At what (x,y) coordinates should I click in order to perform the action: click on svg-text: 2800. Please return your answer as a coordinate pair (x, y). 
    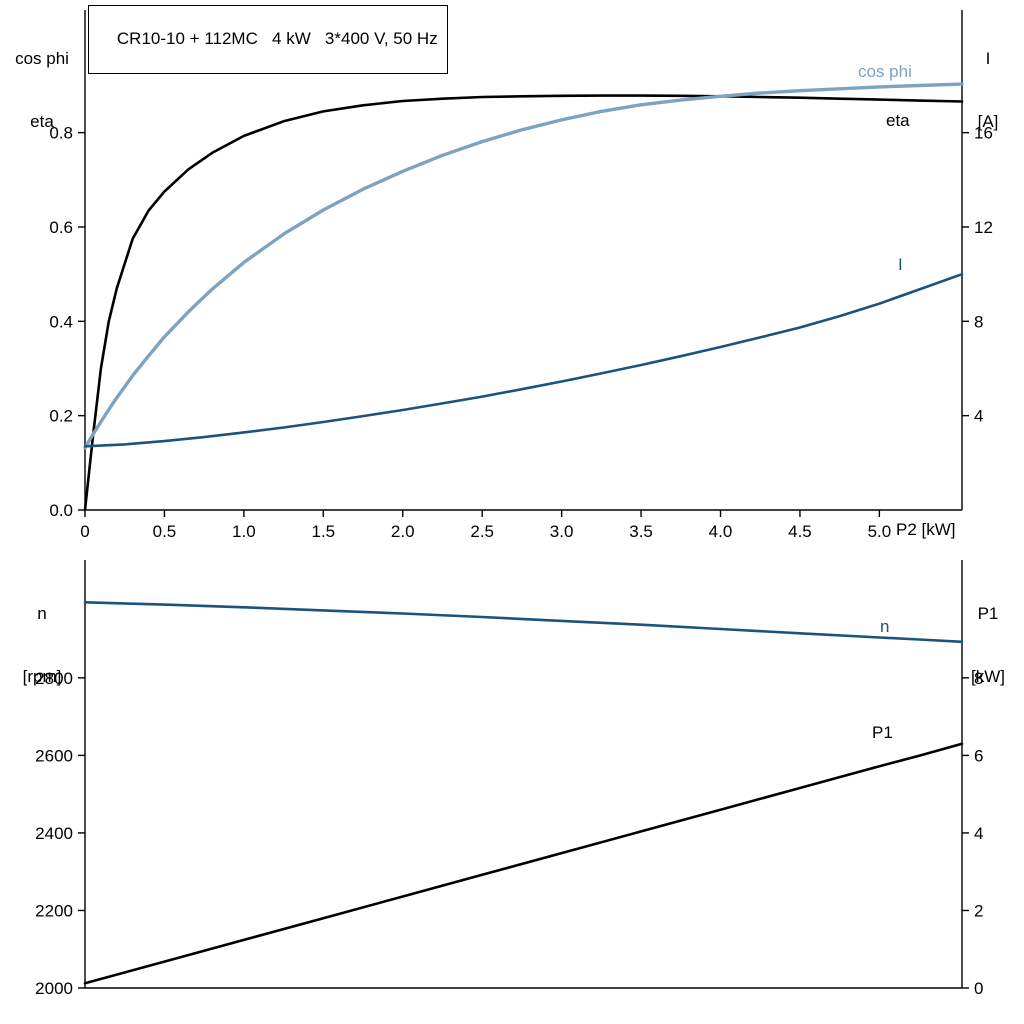
    Looking at the image, I should click on (54, 678).